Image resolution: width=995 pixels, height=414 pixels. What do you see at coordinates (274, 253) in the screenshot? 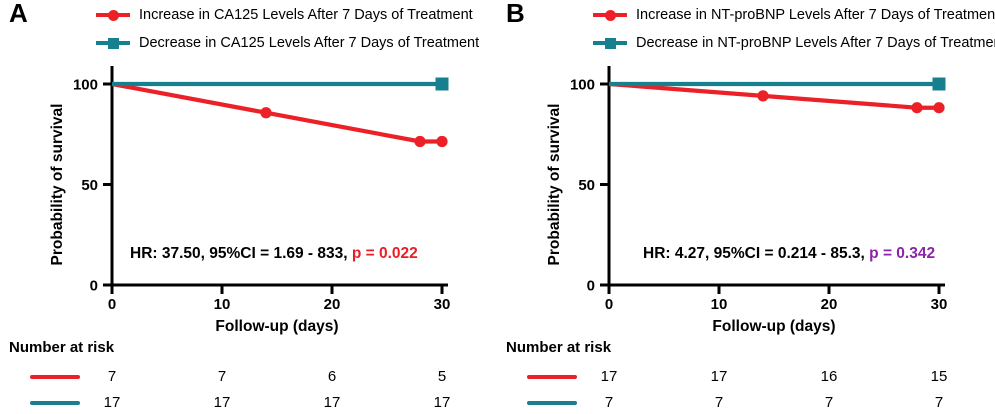
I see `hr-annotation: HR: 37.50, 95%CI = 1.69 - 833, p = 0.022` at bounding box center [274, 253].